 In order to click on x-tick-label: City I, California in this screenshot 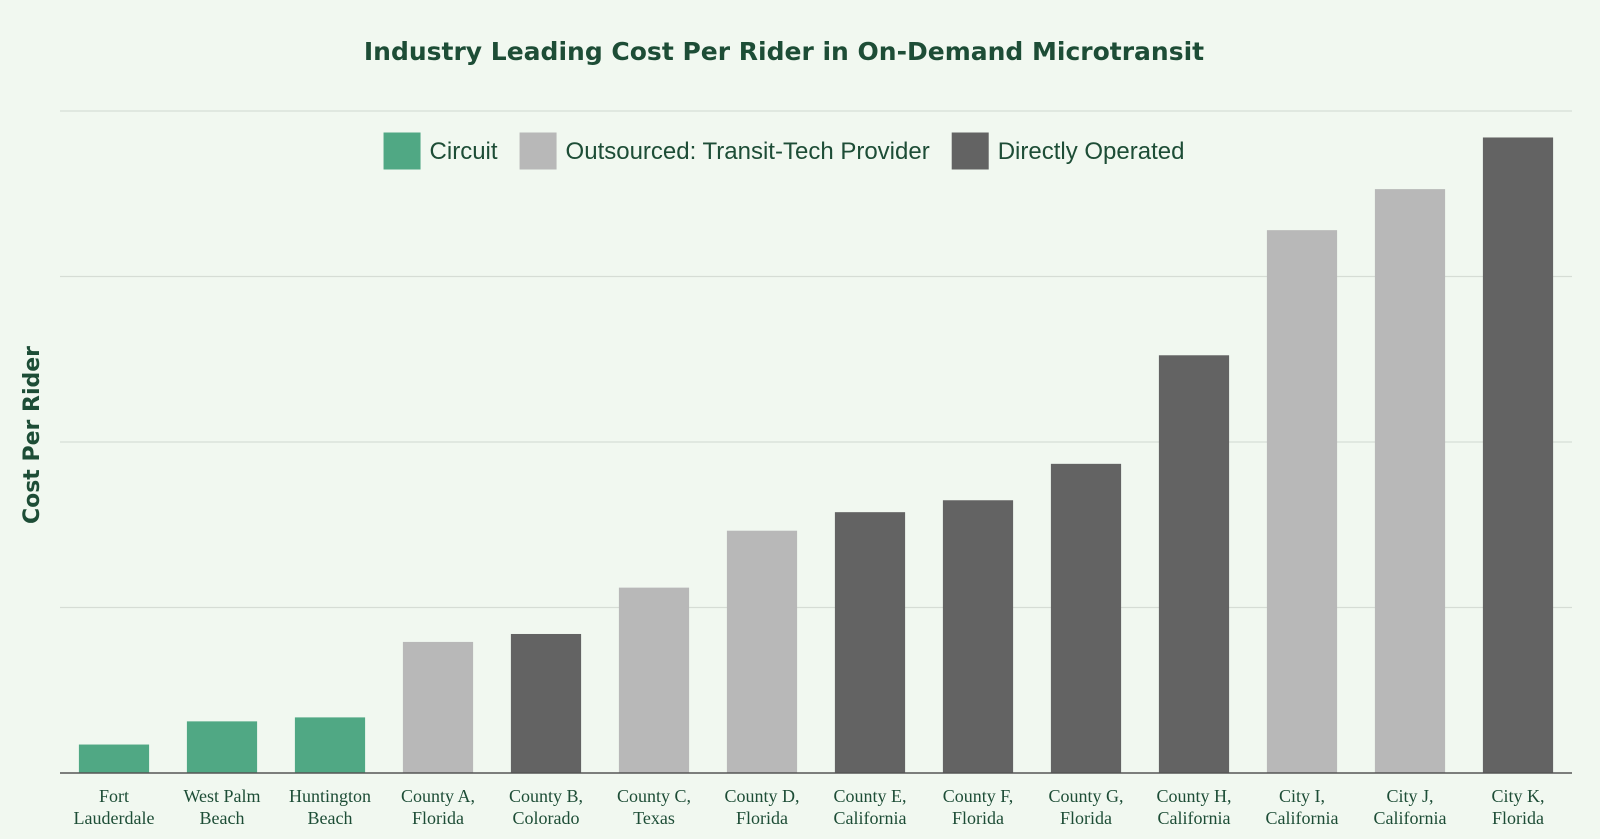, I will do `click(1302, 807)`.